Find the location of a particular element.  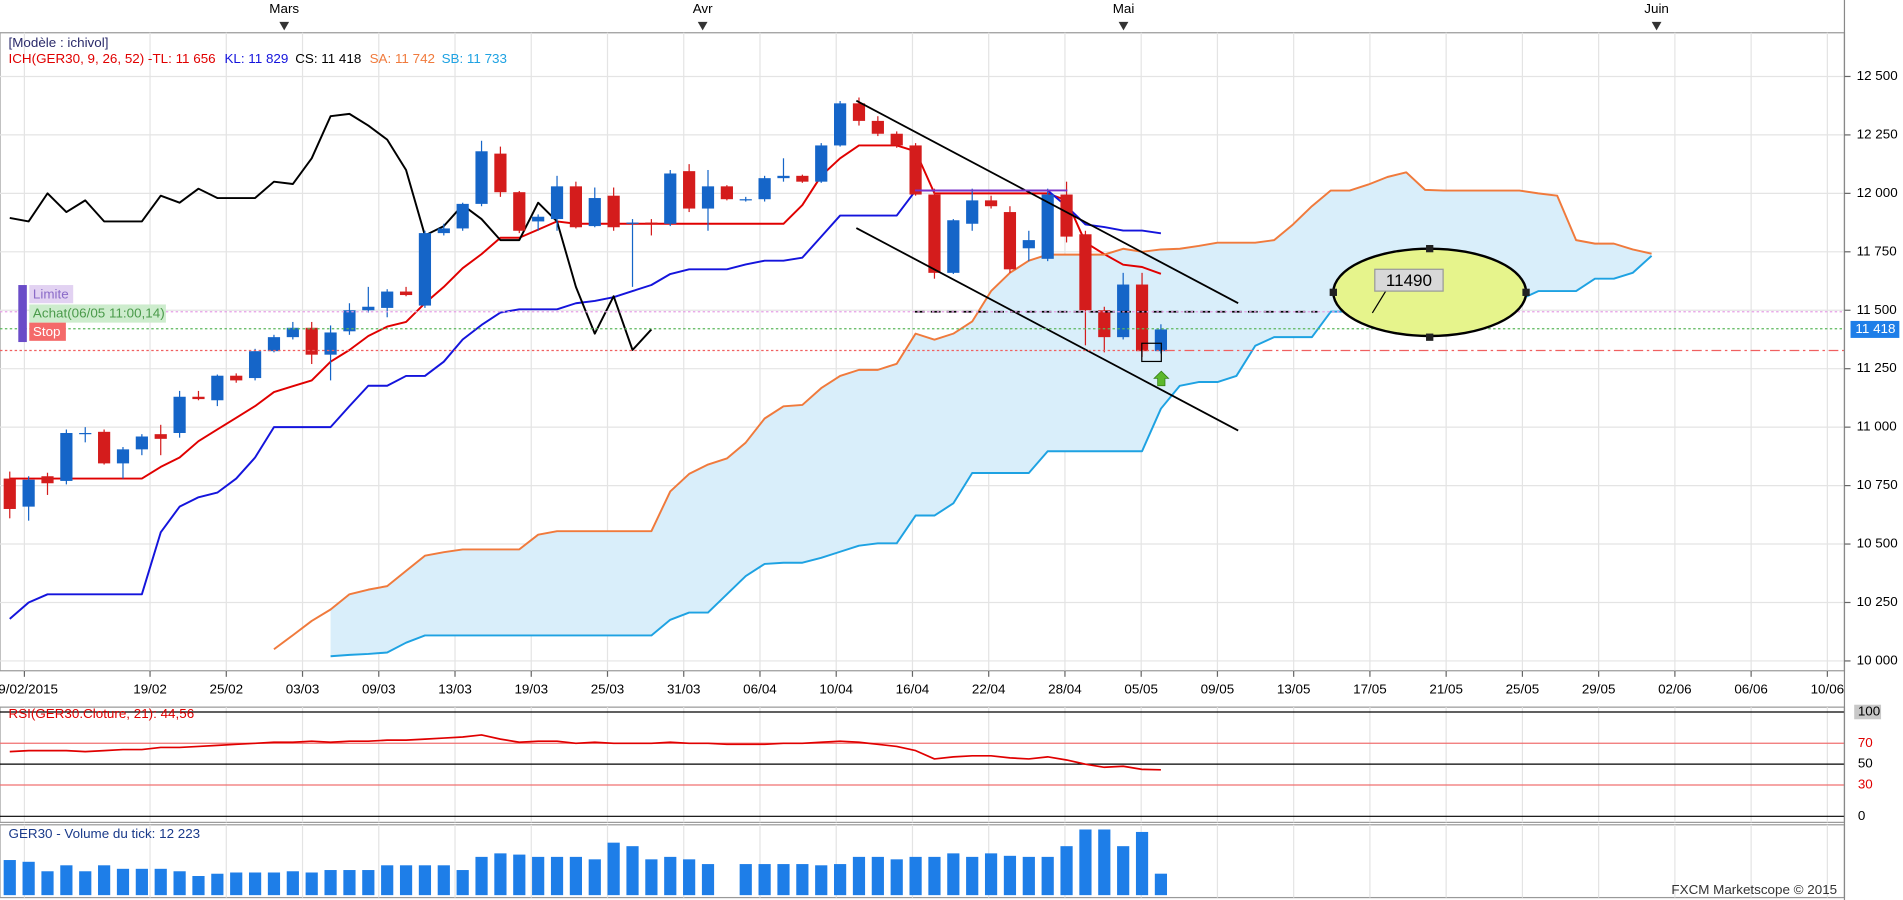

x-tick-label: 06/04 is located at coordinates (760, 689).